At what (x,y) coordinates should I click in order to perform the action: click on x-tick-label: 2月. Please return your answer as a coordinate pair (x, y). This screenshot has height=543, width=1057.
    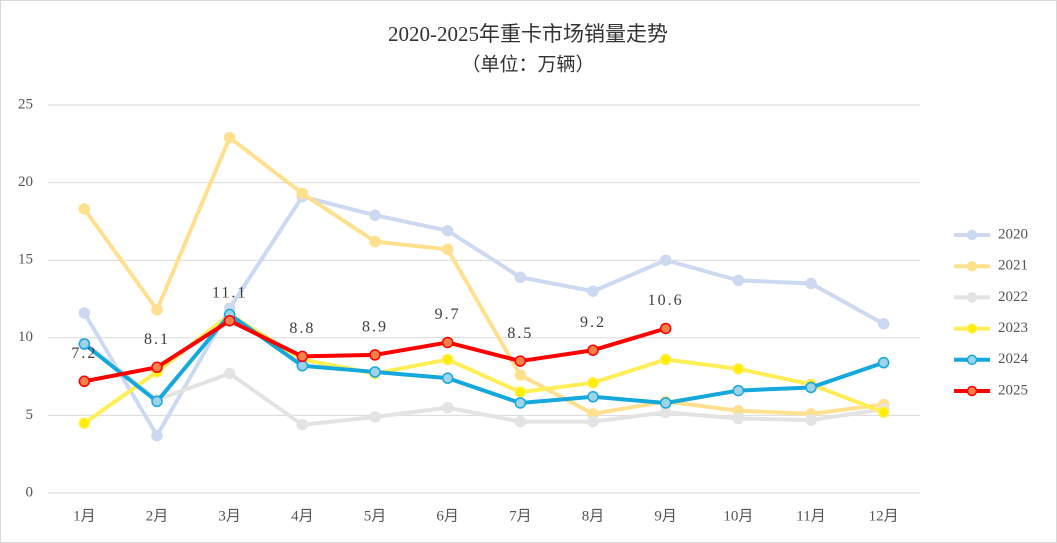
    Looking at the image, I should click on (157, 516).